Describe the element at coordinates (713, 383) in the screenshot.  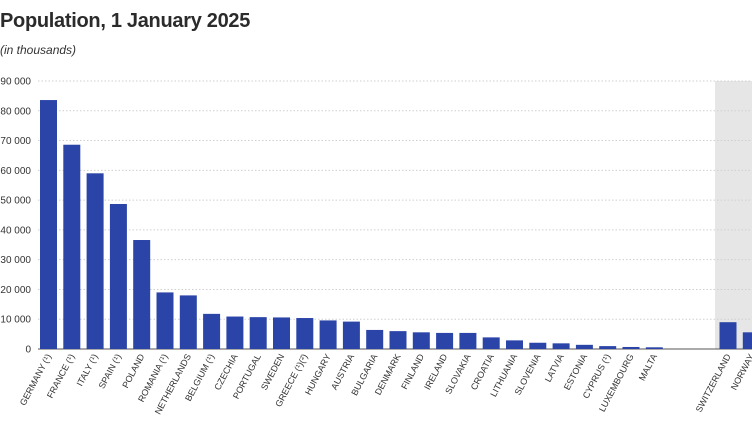
I see `x-tick-label: SWITZERLAND` at that location.